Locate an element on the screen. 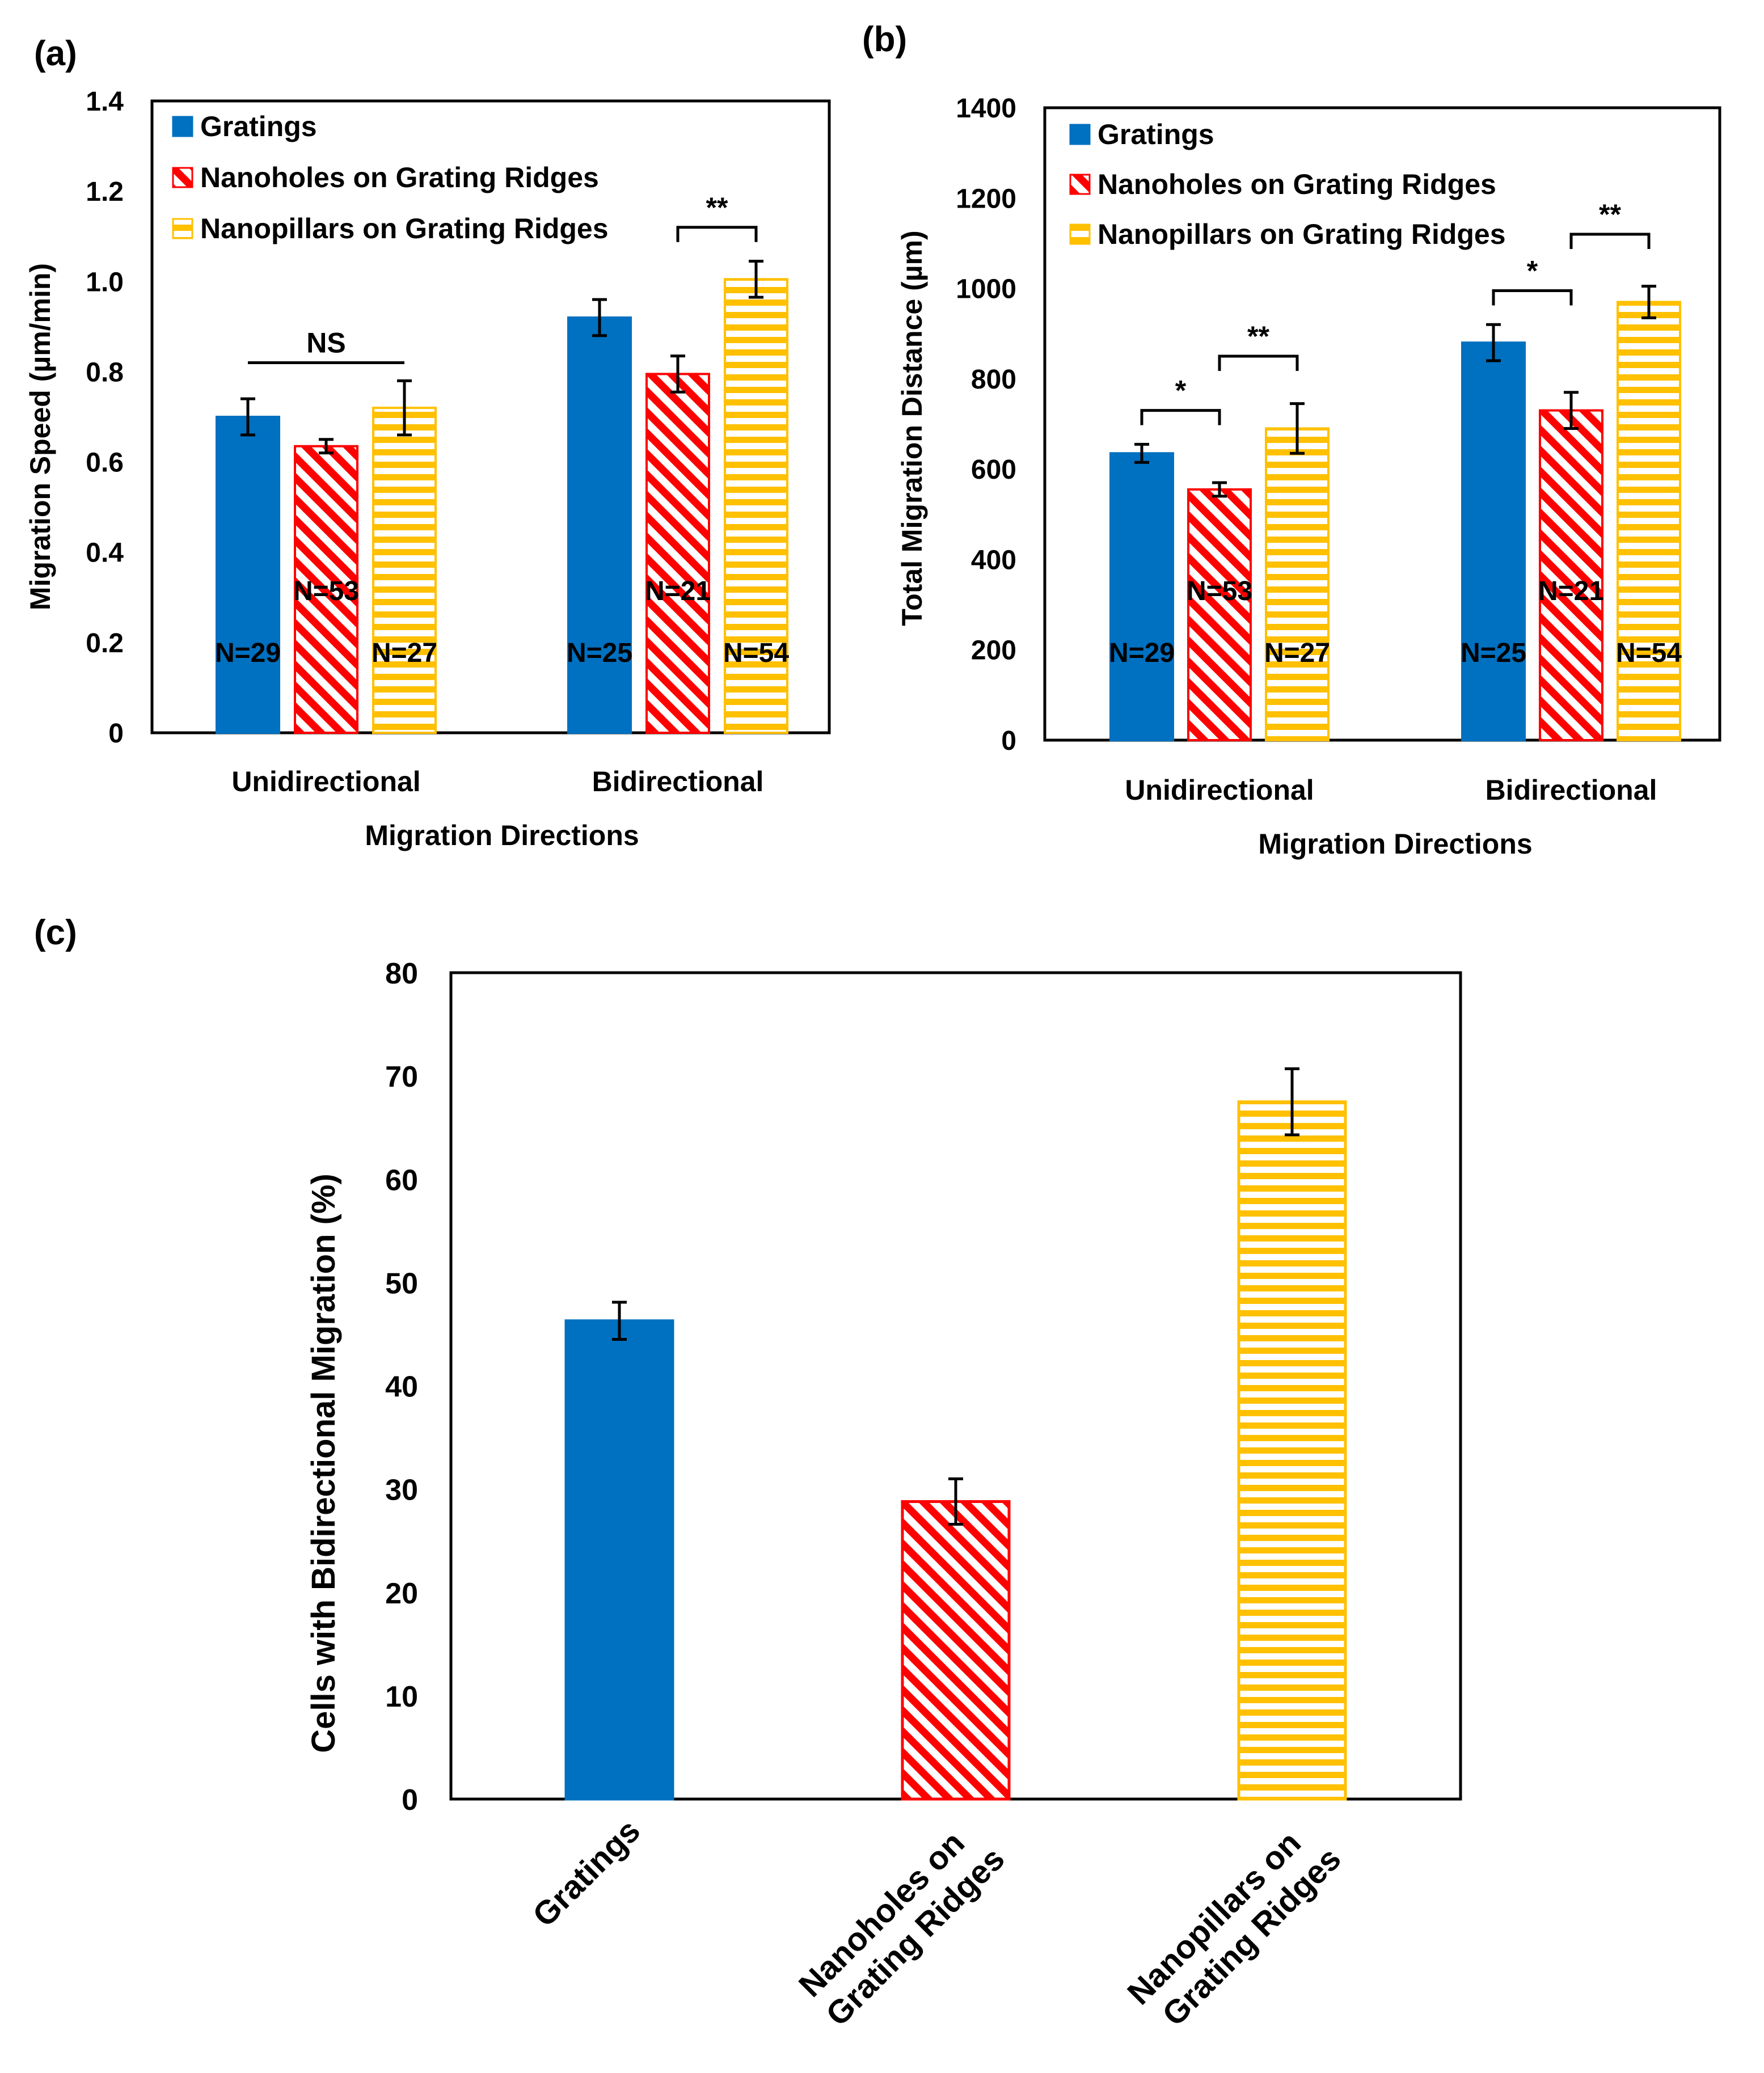 The width and height of the screenshot is (1764, 2073). y-tick-label: 1.0 is located at coordinates (105, 282).